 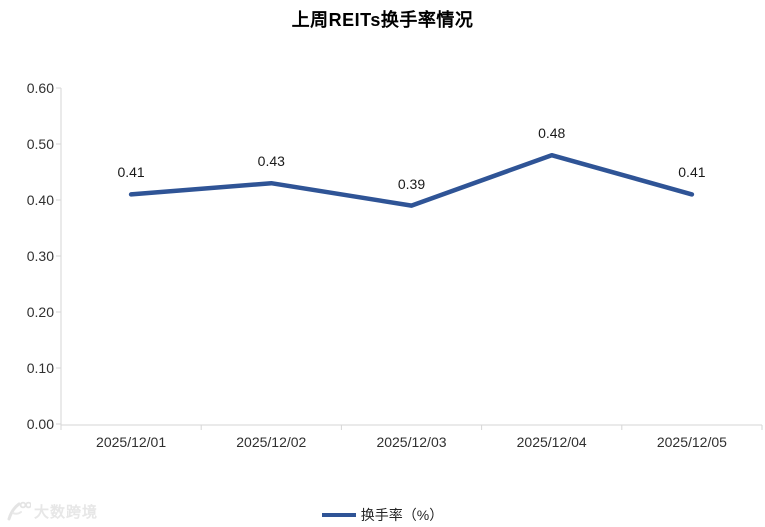 I want to click on y-axis-tick-label: 0.00, so click(x=40, y=424).